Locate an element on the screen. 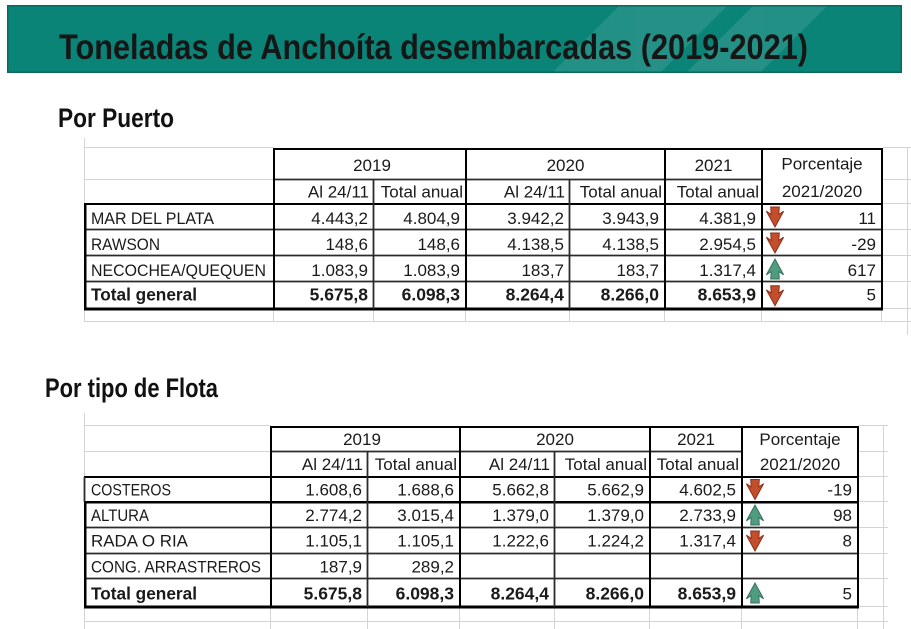 The height and width of the screenshot is (629, 911). svg-text: 11 is located at coordinates (867, 218).